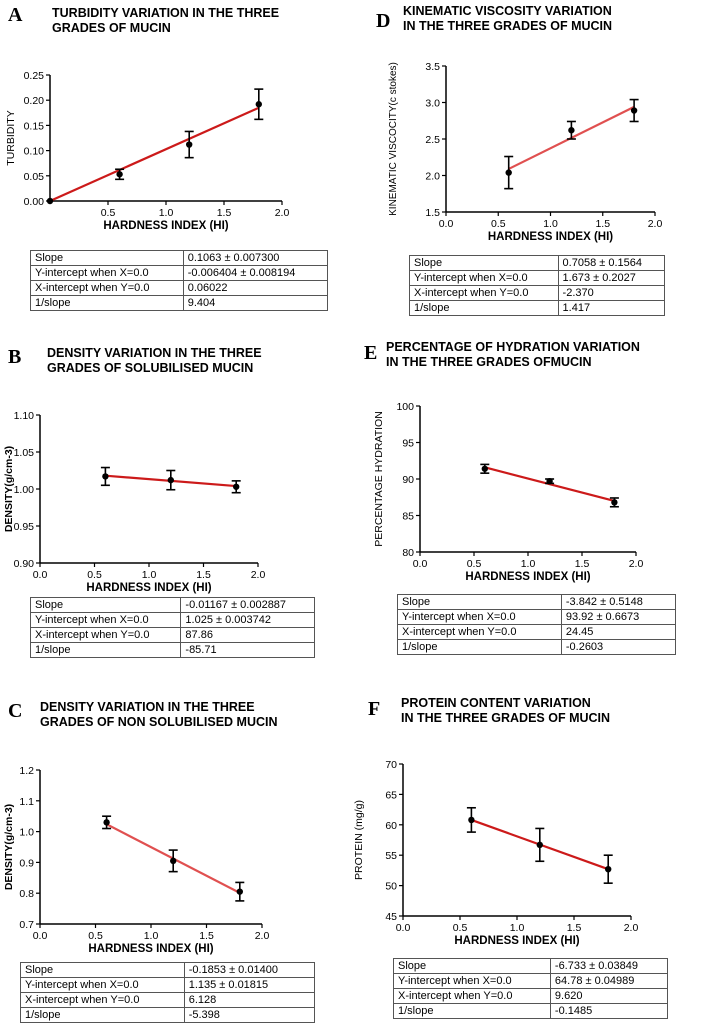  What do you see at coordinates (432, 177) in the screenshot?
I see `y-tick-label: 2.0` at bounding box center [432, 177].